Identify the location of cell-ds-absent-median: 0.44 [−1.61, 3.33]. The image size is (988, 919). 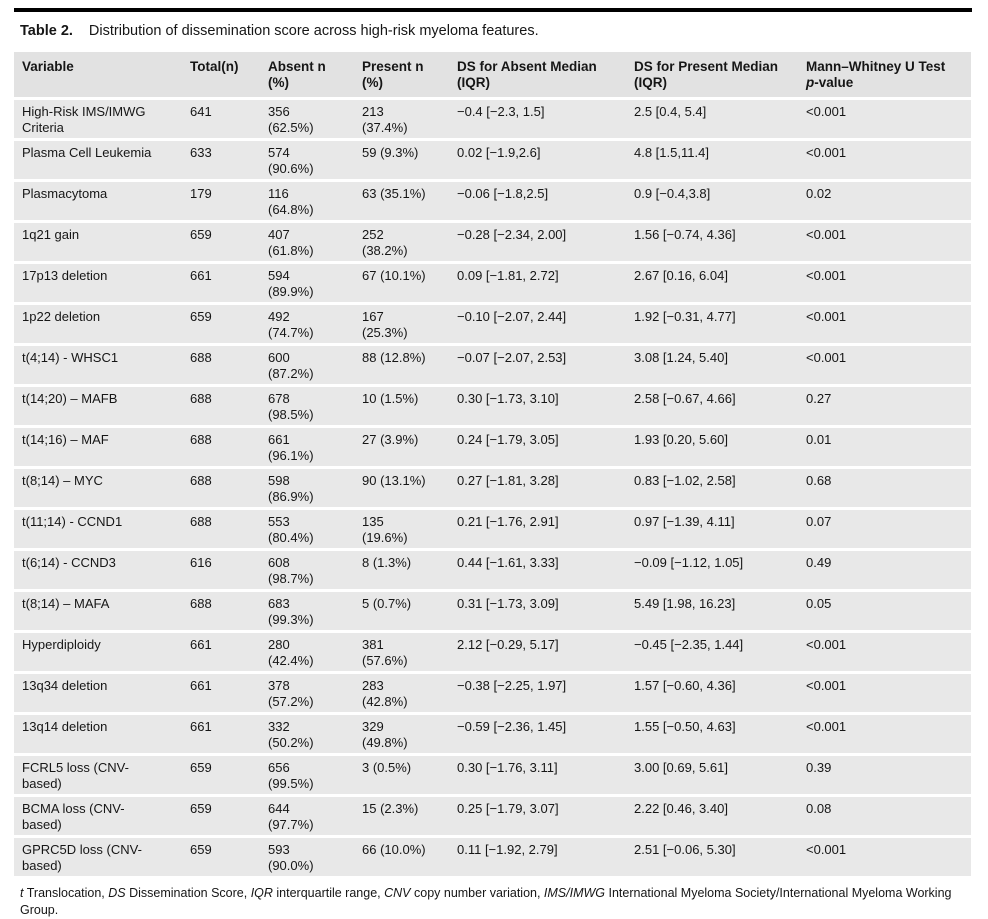
(537, 570).